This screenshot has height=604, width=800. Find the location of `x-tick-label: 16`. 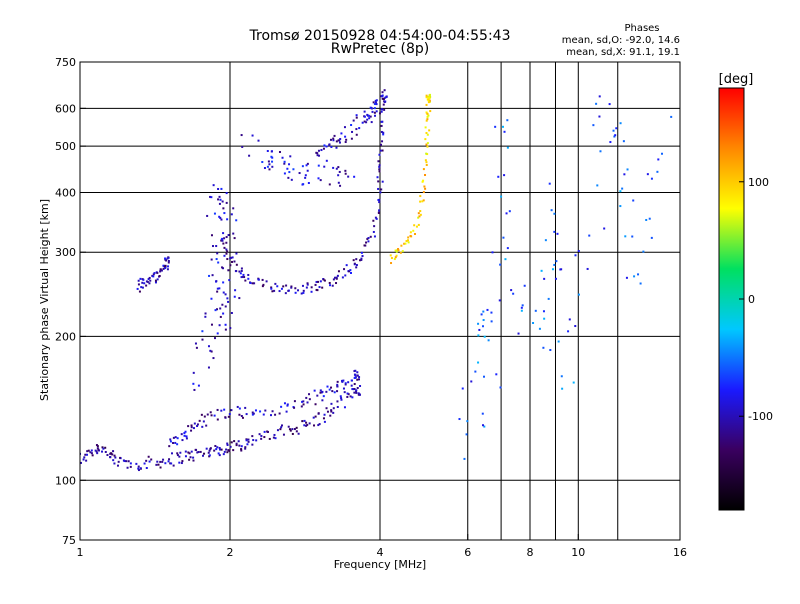

x-tick-label: 16 is located at coordinates (680, 552).